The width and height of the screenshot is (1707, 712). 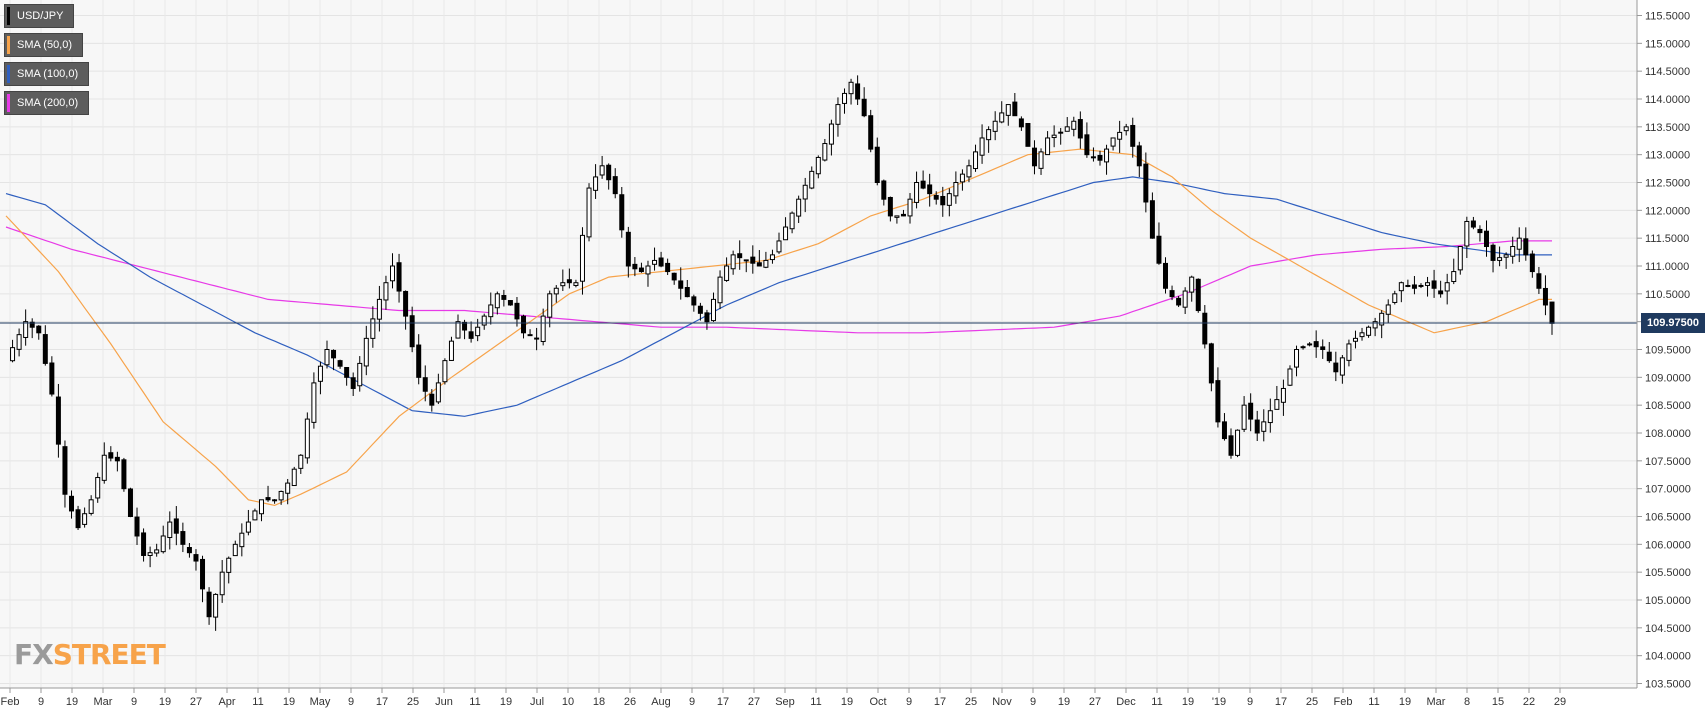 I want to click on legend-item-usdjpy: USD/JPY, so click(x=39, y=16).